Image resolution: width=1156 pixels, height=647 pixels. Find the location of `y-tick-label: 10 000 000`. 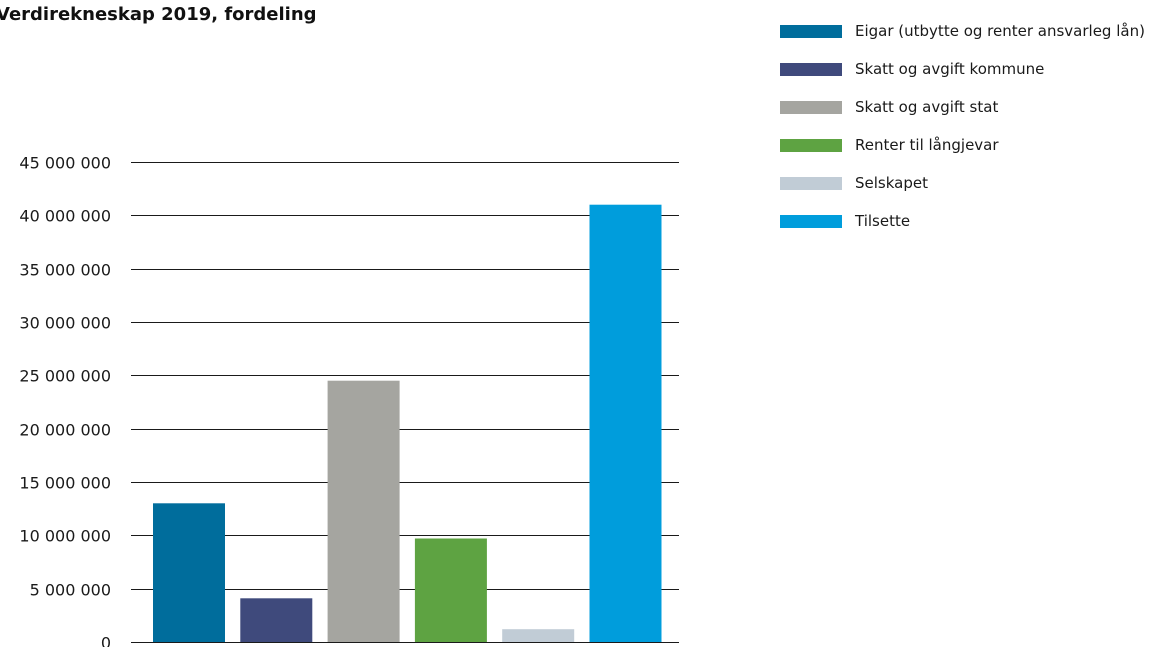

y-tick-label: 10 000 000 is located at coordinates (65, 536).